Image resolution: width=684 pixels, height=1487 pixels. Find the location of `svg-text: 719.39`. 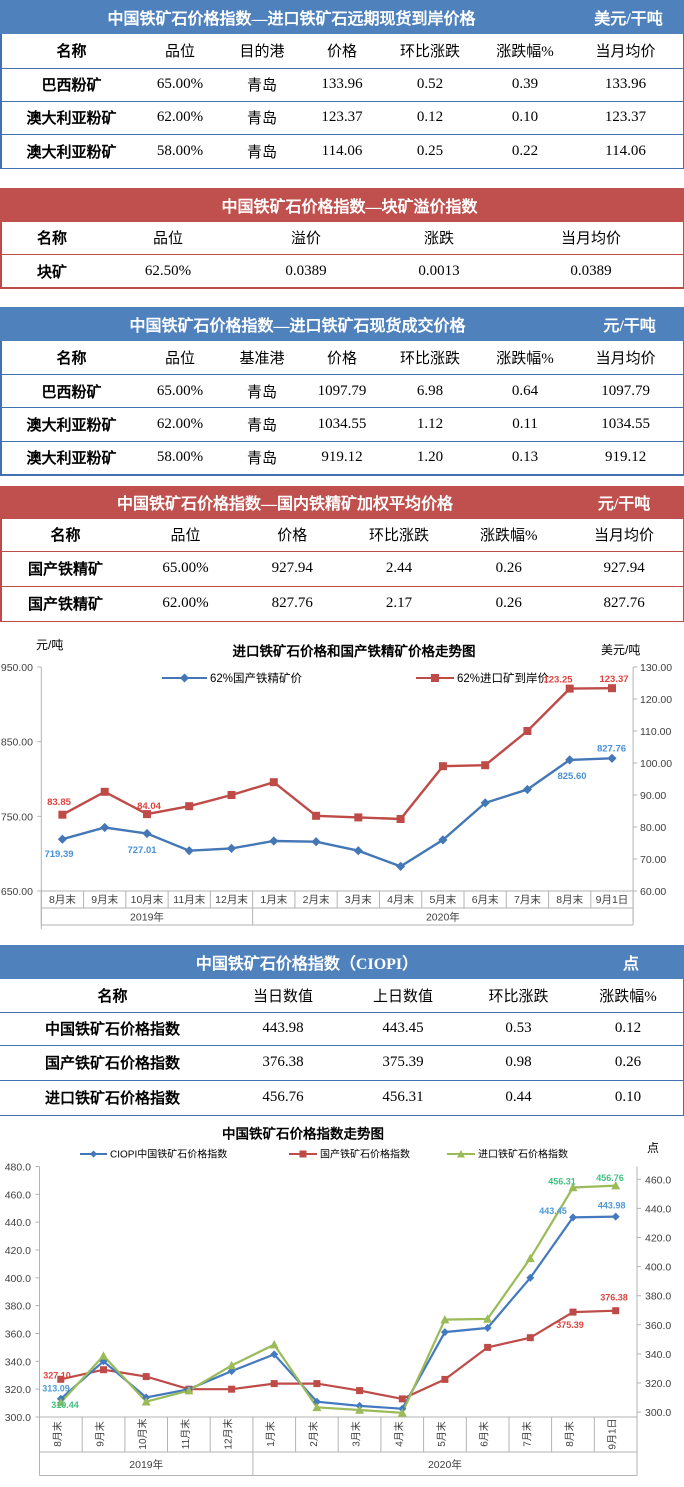

svg-text: 719.39 is located at coordinates (58, 854).